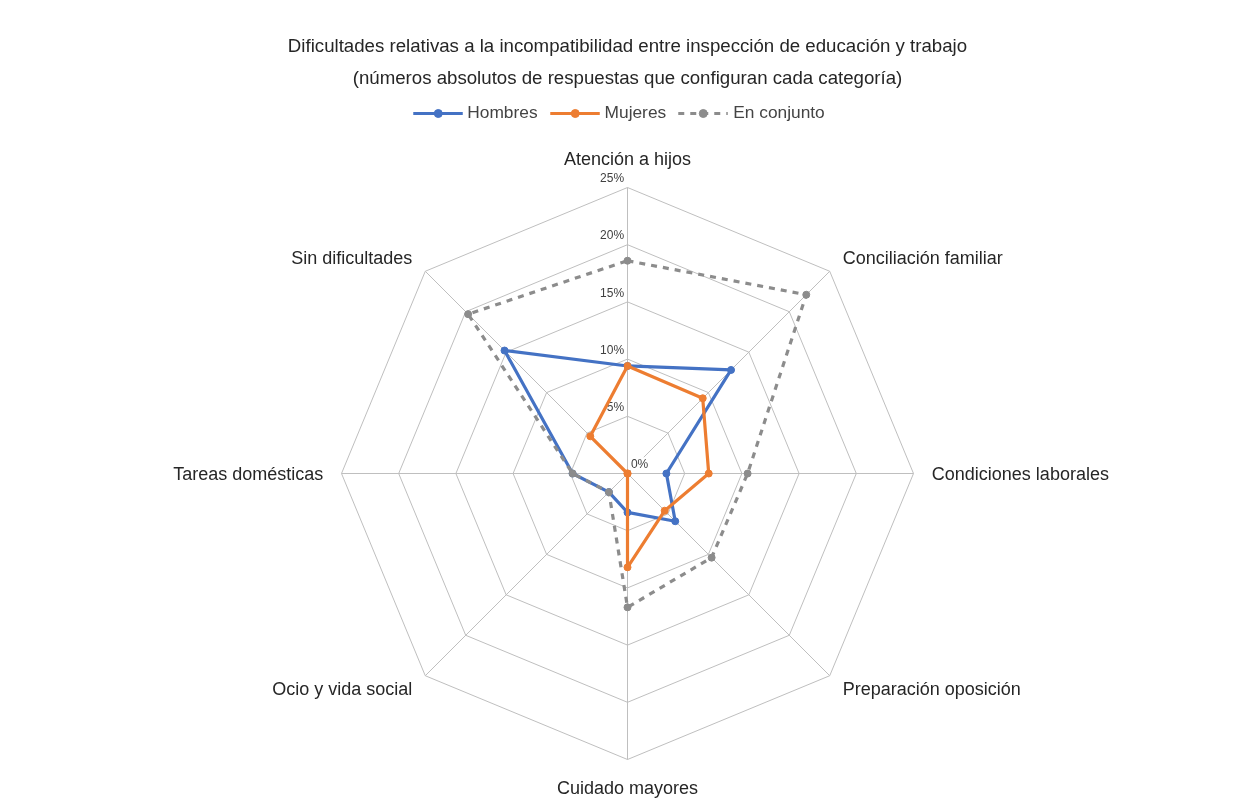 This screenshot has height=800, width=1237. What do you see at coordinates (612, 349) in the screenshot?
I see `y-tick-label: 10%` at bounding box center [612, 349].